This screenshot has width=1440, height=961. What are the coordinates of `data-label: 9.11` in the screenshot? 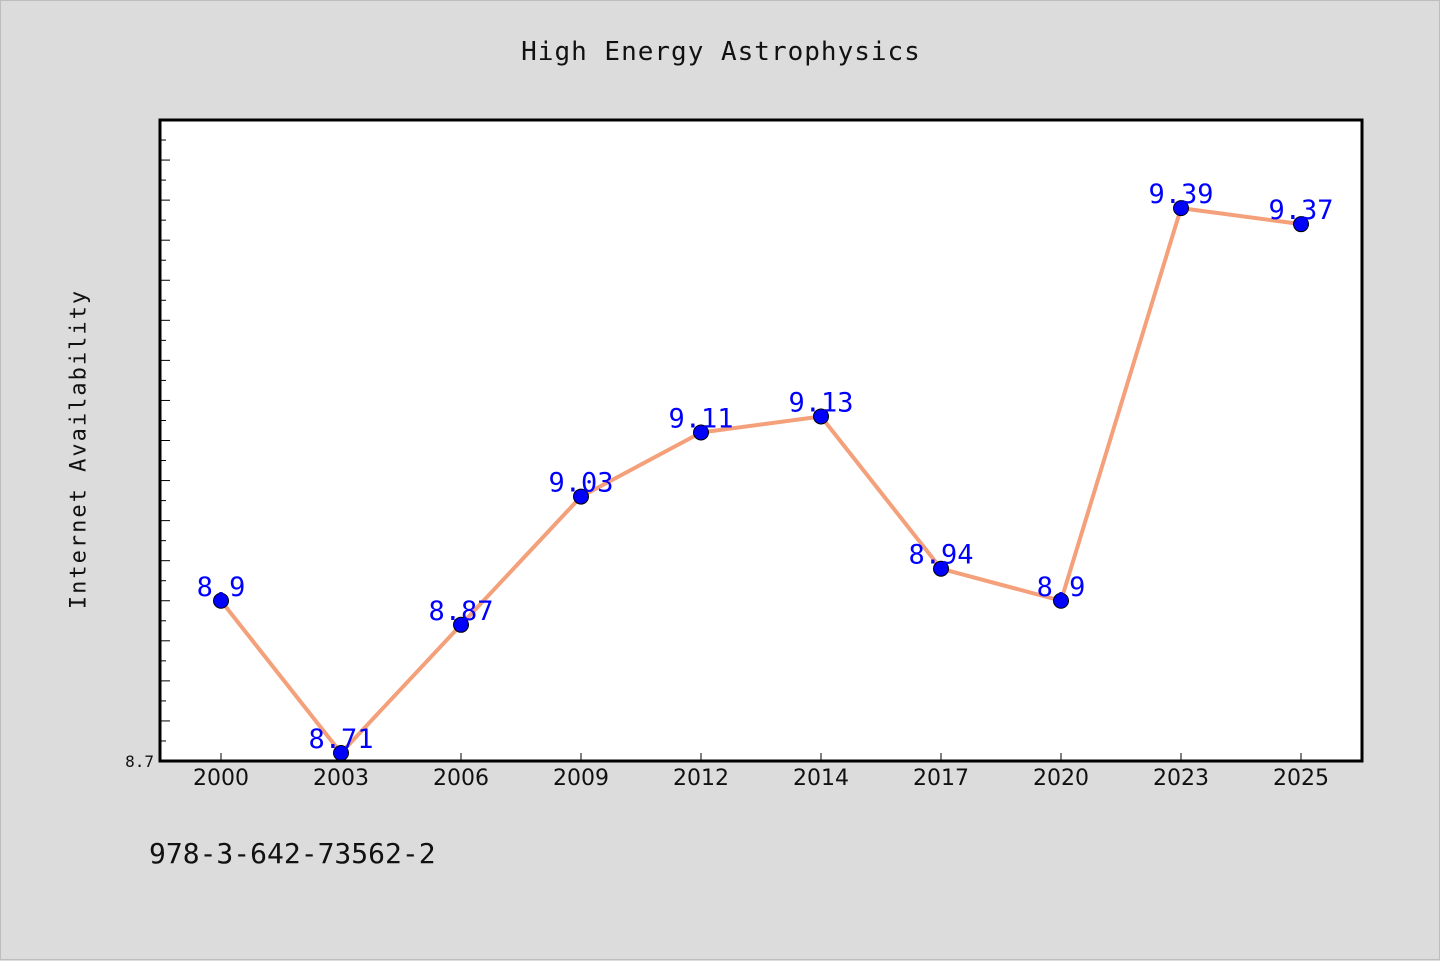 It's located at (700, 418).